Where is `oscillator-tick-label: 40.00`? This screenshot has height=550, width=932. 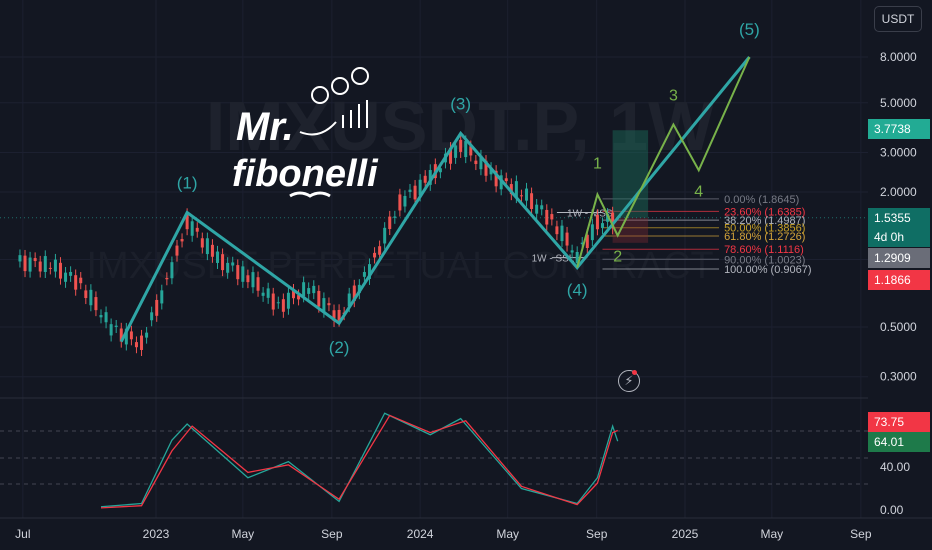 oscillator-tick-label: 40.00 is located at coordinates (895, 467).